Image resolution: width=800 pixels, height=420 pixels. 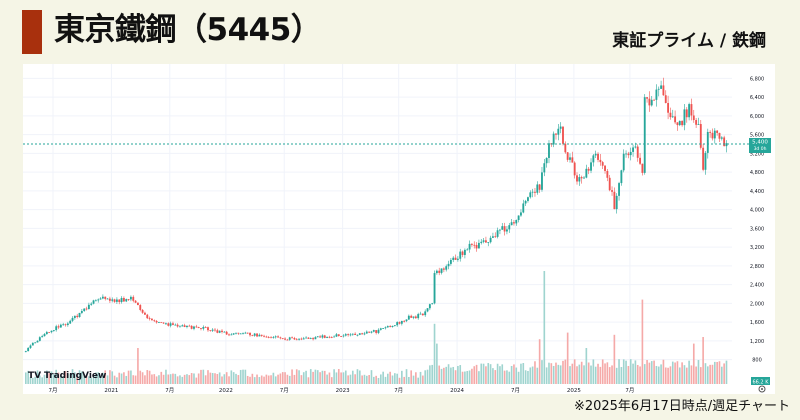 I want to click on y-tick-label: 5,600, so click(x=757, y=136).